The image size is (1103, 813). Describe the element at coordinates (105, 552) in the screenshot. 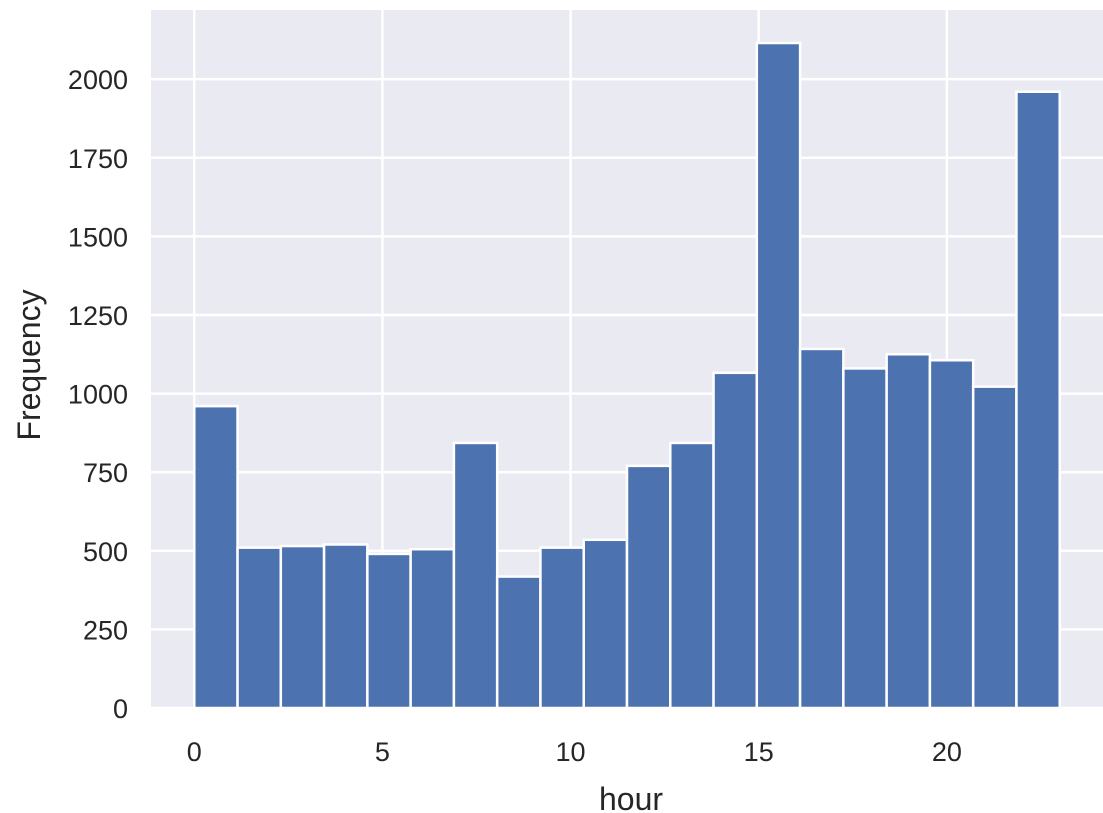

I see `y-tick-label: 500` at that location.